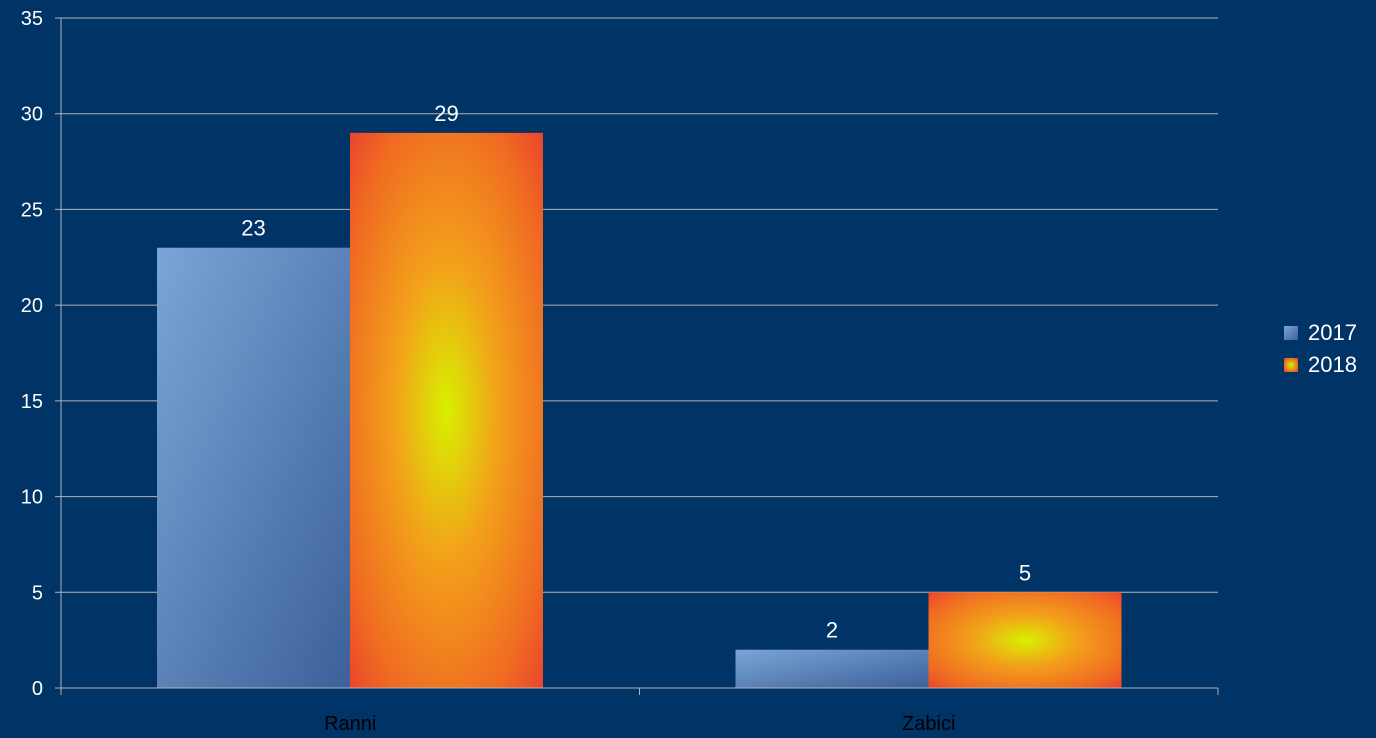  I want to click on data-label: 23, so click(253, 228).